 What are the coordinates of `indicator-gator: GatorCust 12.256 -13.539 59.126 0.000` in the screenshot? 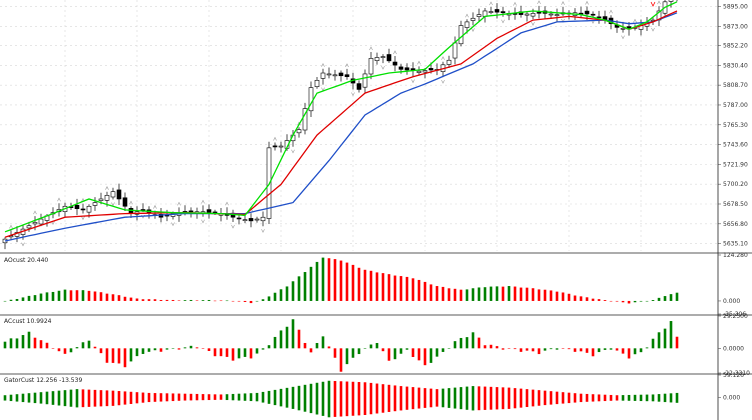 It's located at (373, 395).